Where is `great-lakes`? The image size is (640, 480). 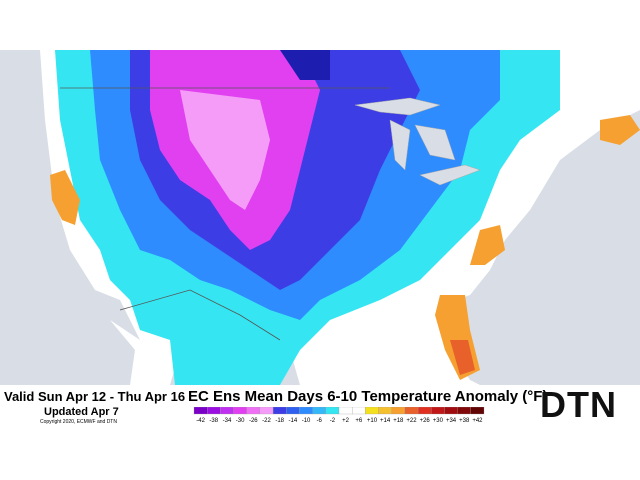
great-lakes is located at coordinates (417, 141).